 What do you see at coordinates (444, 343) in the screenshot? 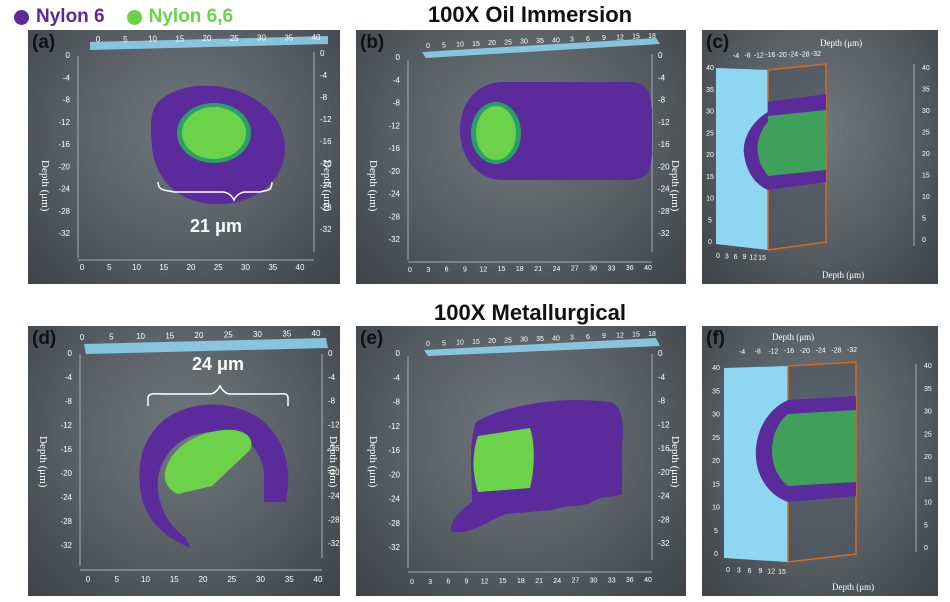
I see `panel-e-top-tick-label: 5` at bounding box center [444, 343].